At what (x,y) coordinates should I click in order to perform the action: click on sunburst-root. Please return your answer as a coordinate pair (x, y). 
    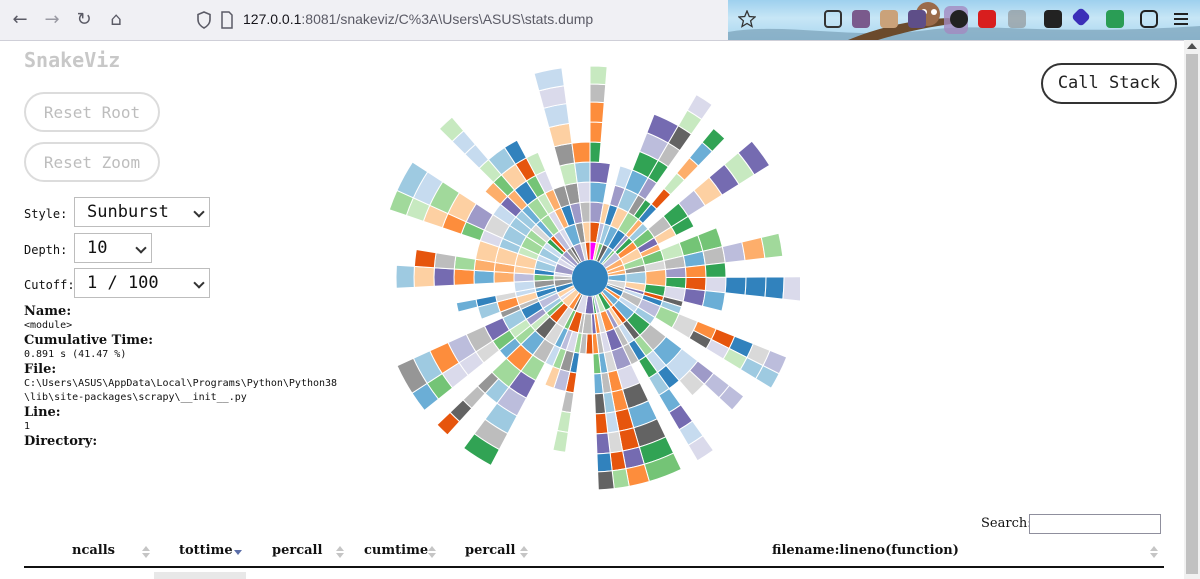
    Looking at the image, I should click on (590, 278).